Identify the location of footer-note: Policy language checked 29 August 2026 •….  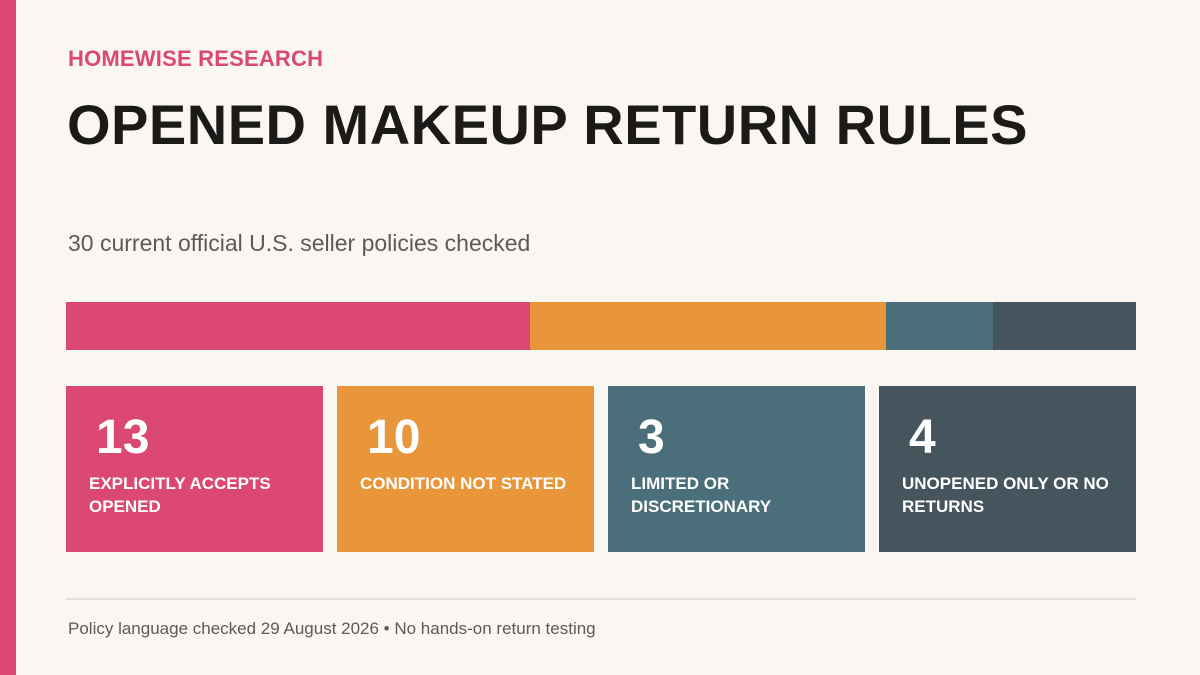
(332, 628).